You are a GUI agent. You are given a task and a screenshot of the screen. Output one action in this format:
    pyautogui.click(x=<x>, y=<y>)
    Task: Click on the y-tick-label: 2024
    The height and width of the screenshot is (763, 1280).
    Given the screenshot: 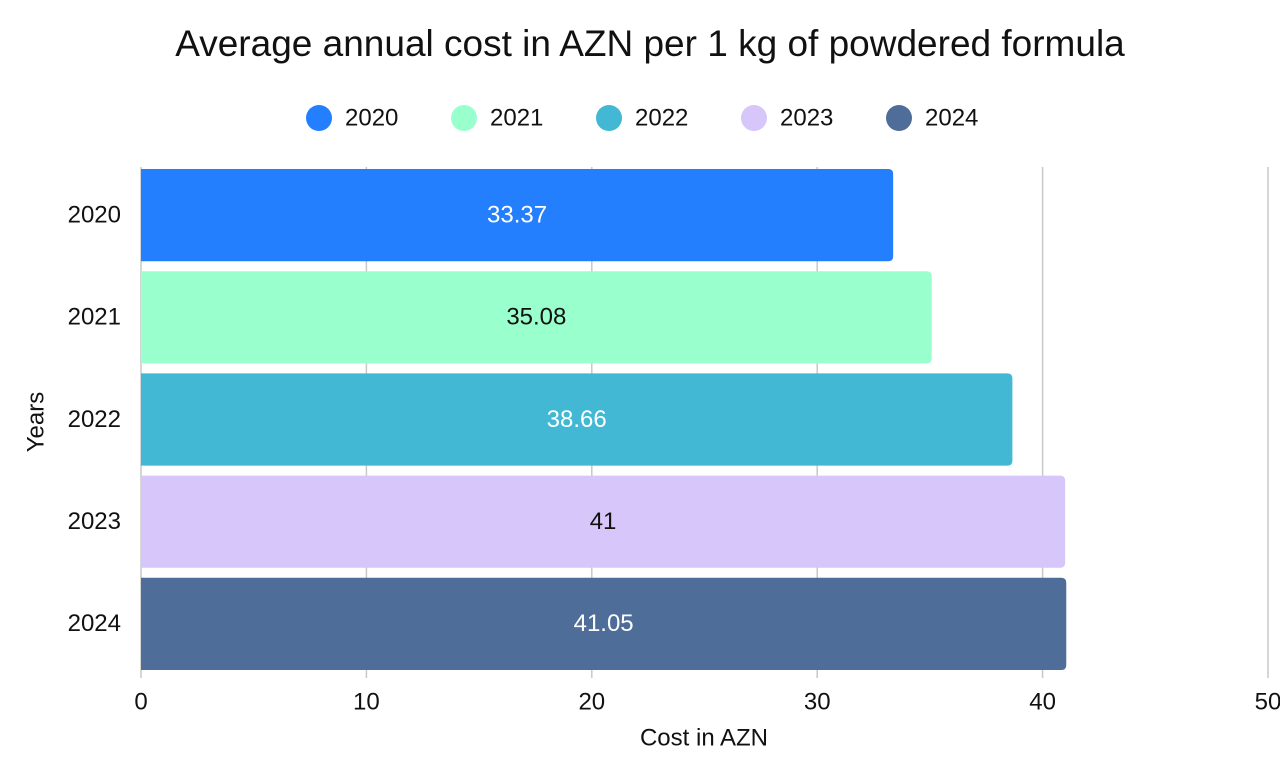 What is the action you would take?
    pyautogui.click(x=94, y=623)
    